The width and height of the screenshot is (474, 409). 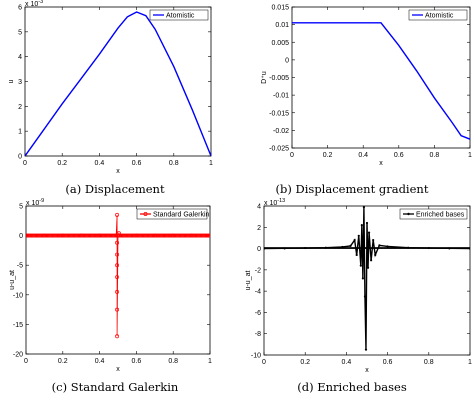 I want to click on legend-label: Standard Galerkin, so click(x=181, y=215).